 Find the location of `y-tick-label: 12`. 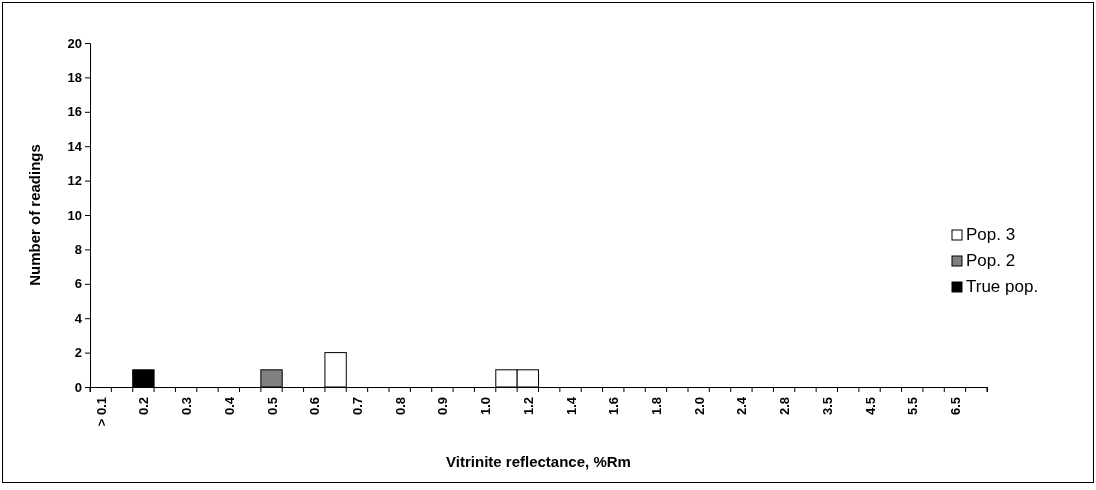

y-tick-label: 12 is located at coordinates (74, 181).